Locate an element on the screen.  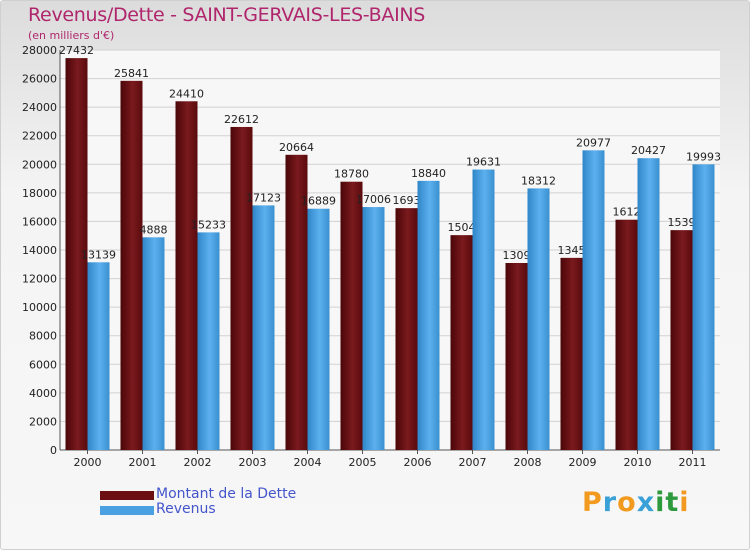
data-label: 1504 is located at coordinates (462, 227).